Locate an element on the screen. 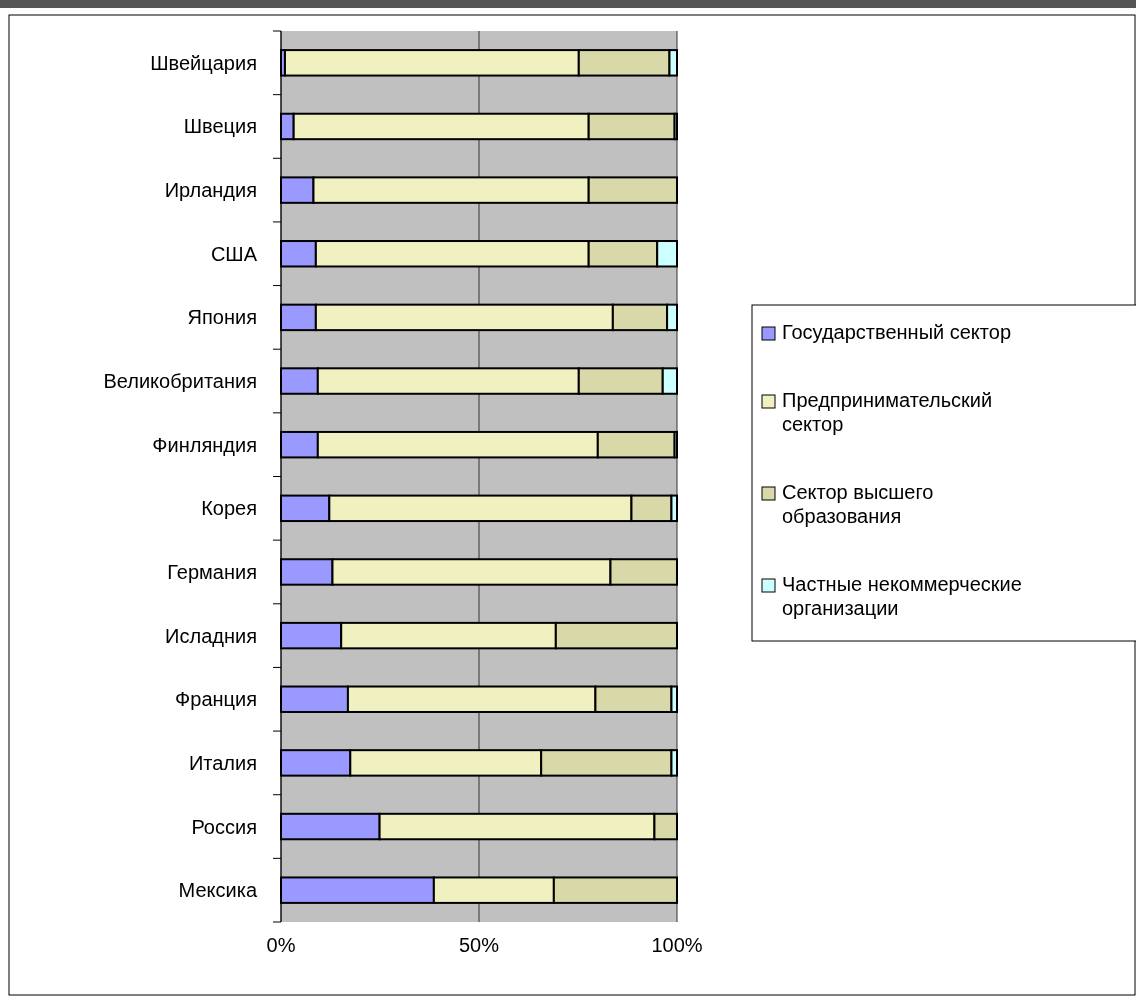  y-tick-label: Швейцария is located at coordinates (203, 62).